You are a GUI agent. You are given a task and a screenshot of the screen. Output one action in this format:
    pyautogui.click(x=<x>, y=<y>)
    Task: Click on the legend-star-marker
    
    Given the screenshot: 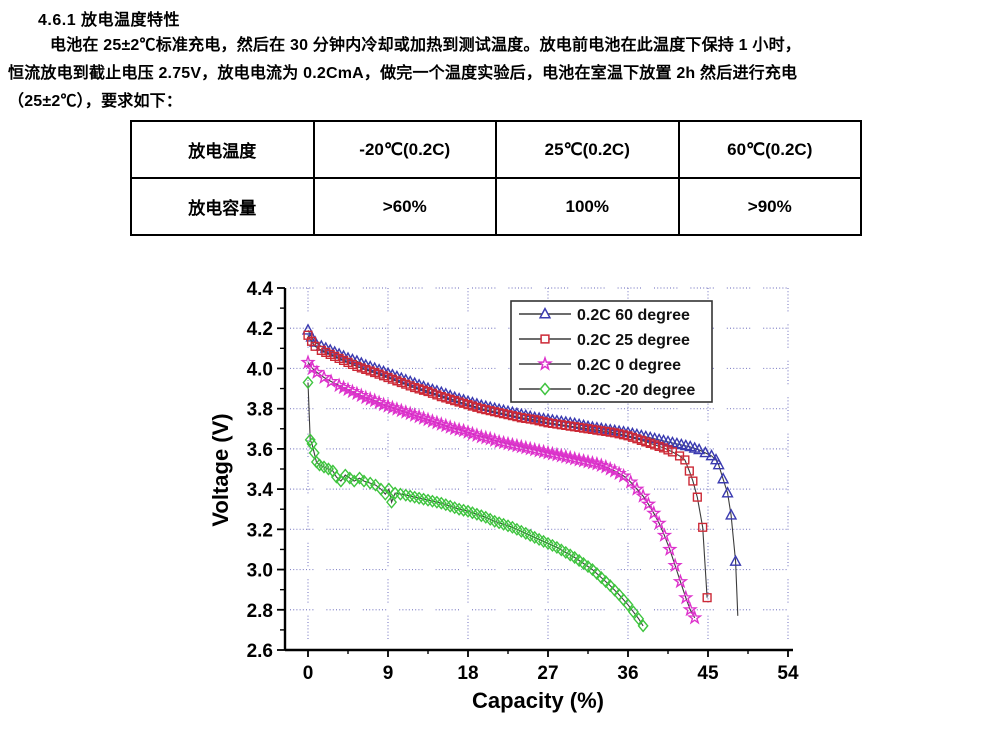 What is the action you would take?
    pyautogui.click(x=545, y=363)
    